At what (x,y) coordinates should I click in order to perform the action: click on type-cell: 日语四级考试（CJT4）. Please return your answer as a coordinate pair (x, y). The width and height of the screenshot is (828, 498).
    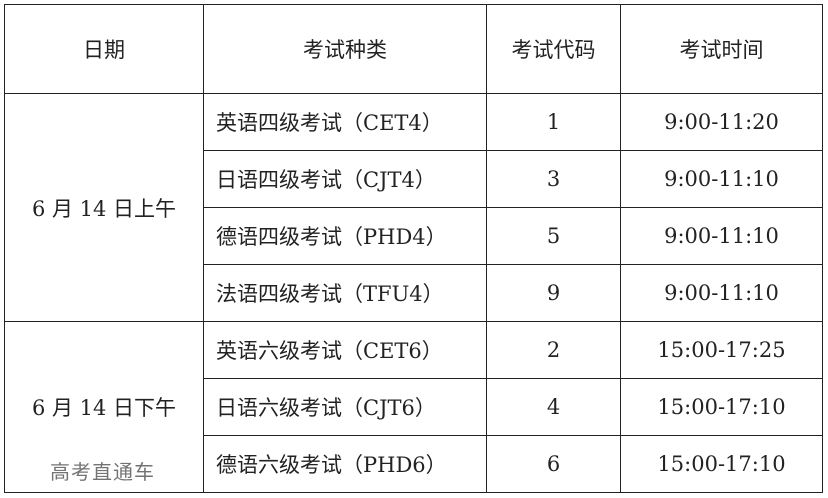
    Looking at the image, I should click on (345, 179).